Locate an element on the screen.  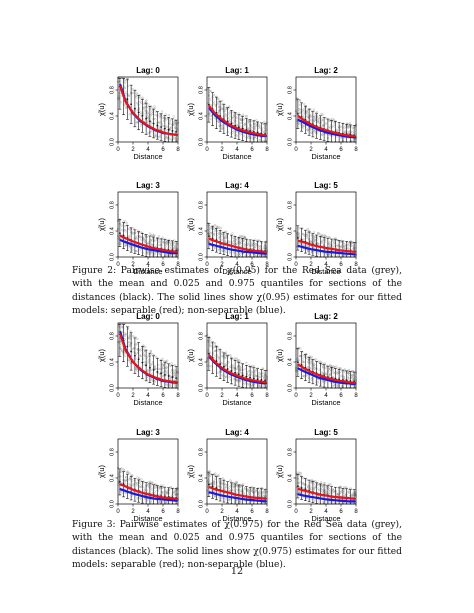
chart-panel: Lag: 2 0 2 4 6 8 Distance 0.0 0.4 0.8 χ̂(u) is located at coordinates (316, 359).